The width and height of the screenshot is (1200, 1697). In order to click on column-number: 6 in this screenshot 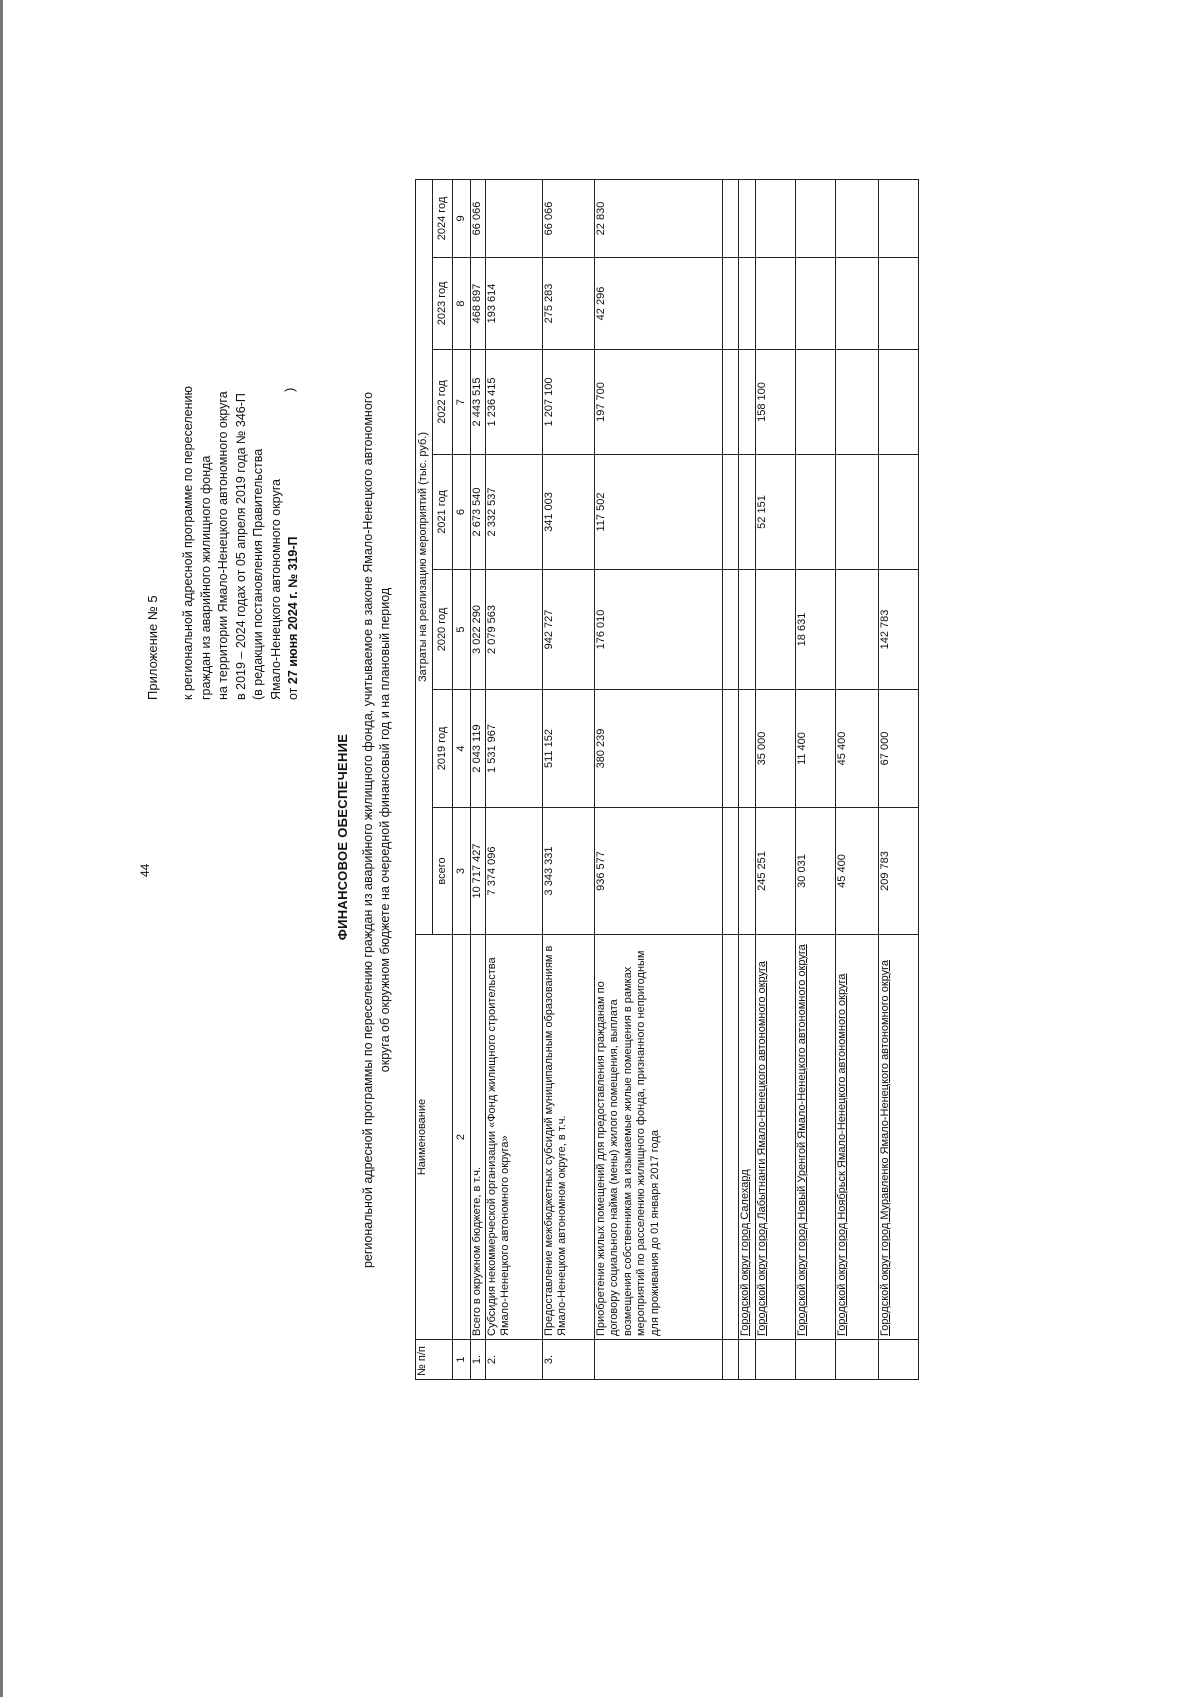, I will do `click(461, 512)`.